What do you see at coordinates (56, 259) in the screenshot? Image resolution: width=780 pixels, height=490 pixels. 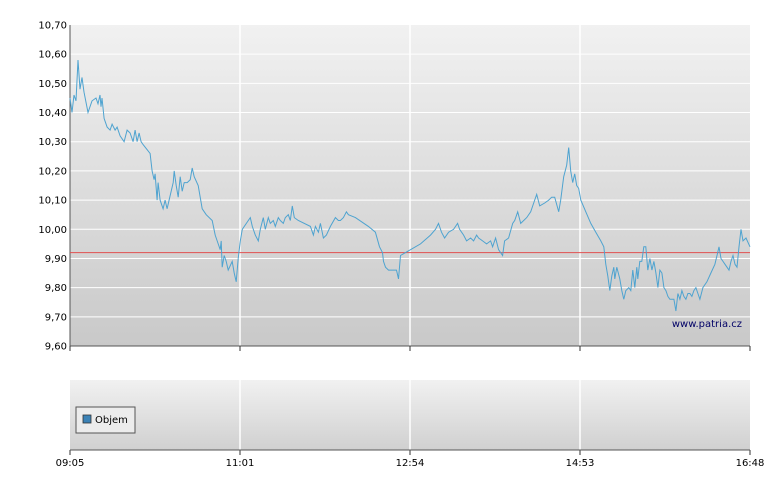 I see `y-tick-label: 9,90` at bounding box center [56, 259].